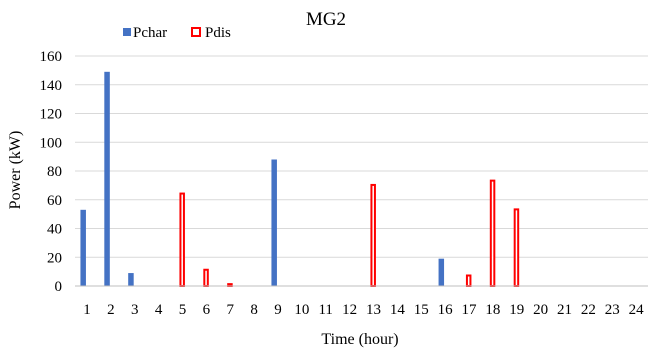 This screenshot has height=351, width=653. Describe the element at coordinates (398, 310) in the screenshot. I see `x-tick-label: 14` at that location.